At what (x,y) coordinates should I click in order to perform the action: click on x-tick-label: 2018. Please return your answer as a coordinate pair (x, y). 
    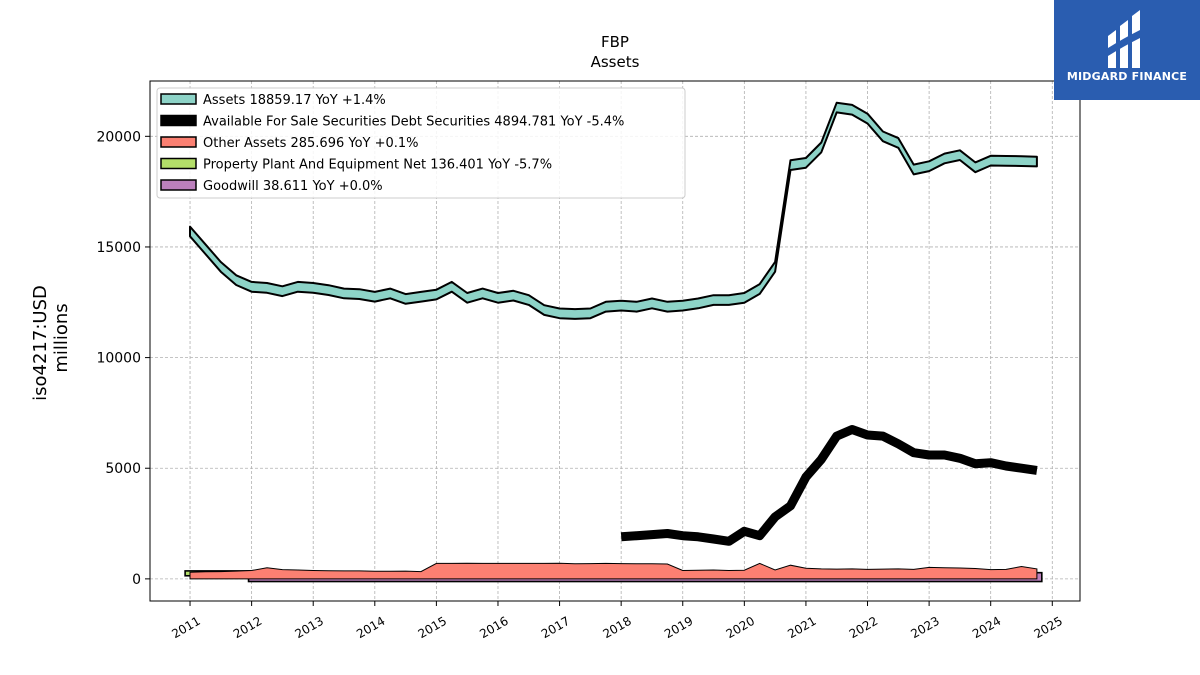
    Looking at the image, I should click on (616, 627).